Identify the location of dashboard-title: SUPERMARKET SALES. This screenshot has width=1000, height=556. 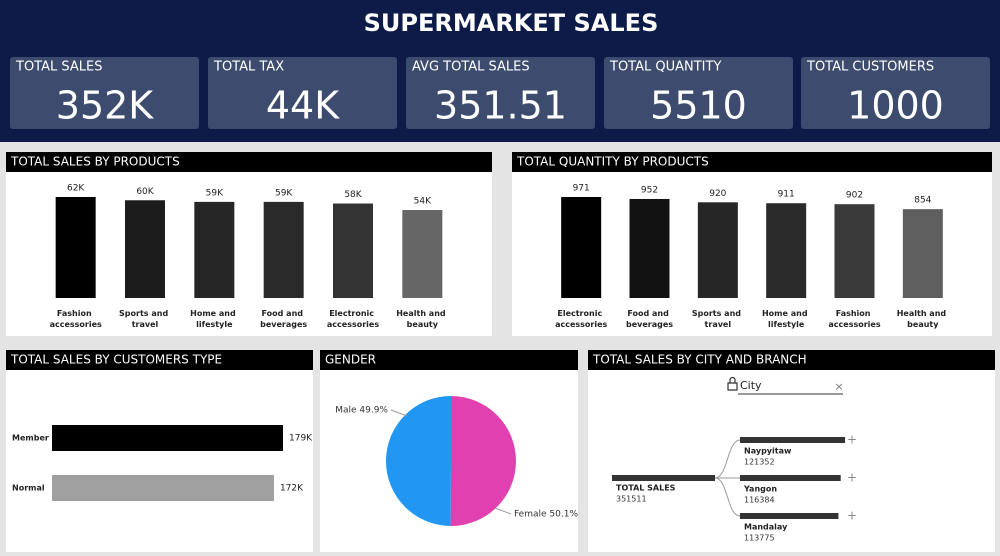
(511, 23).